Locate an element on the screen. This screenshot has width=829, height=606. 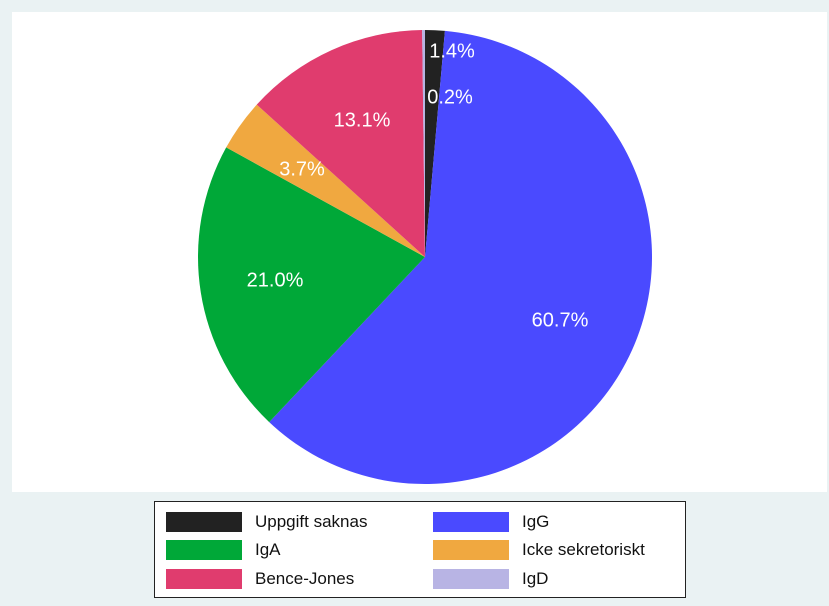
pie-slice-uppgift-saknas is located at coordinates (435, 143).